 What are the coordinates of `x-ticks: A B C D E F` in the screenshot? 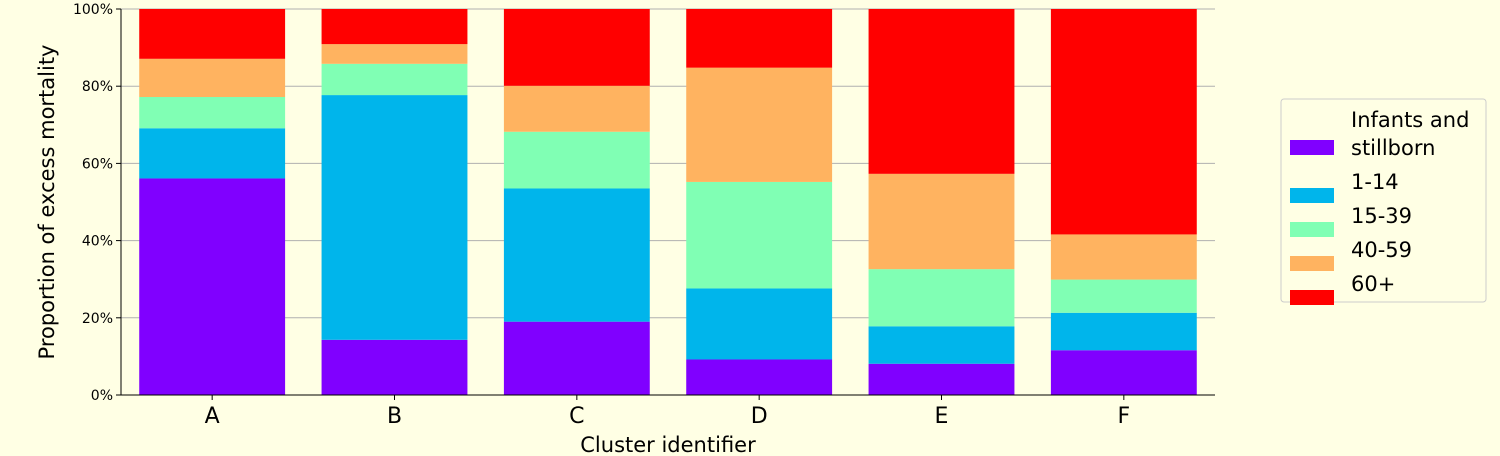 It's located at (668, 412).